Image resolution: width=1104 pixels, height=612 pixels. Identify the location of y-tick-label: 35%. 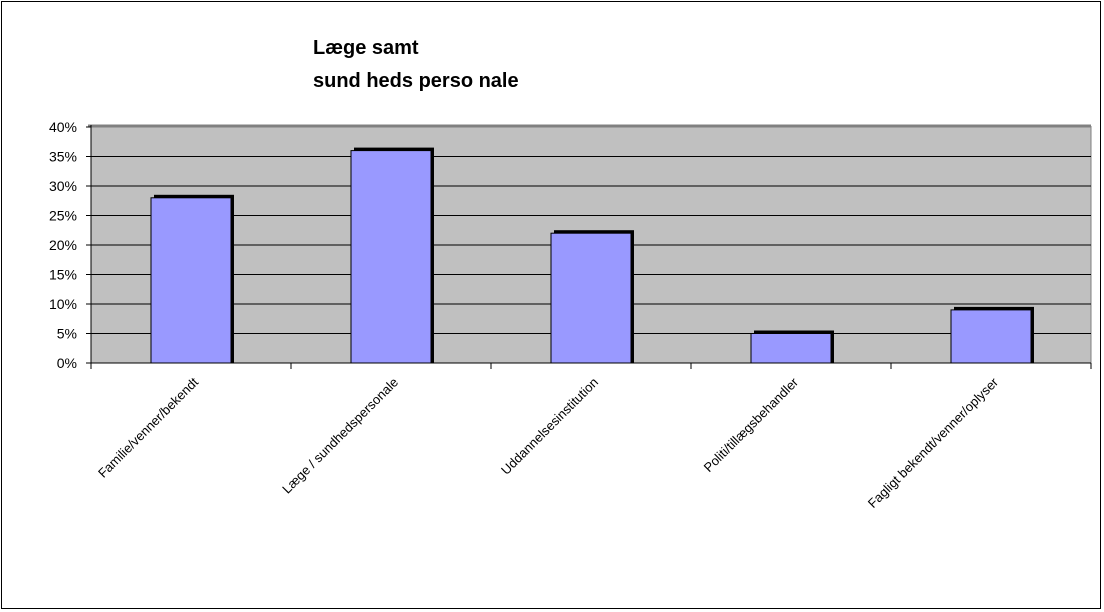
(63, 157).